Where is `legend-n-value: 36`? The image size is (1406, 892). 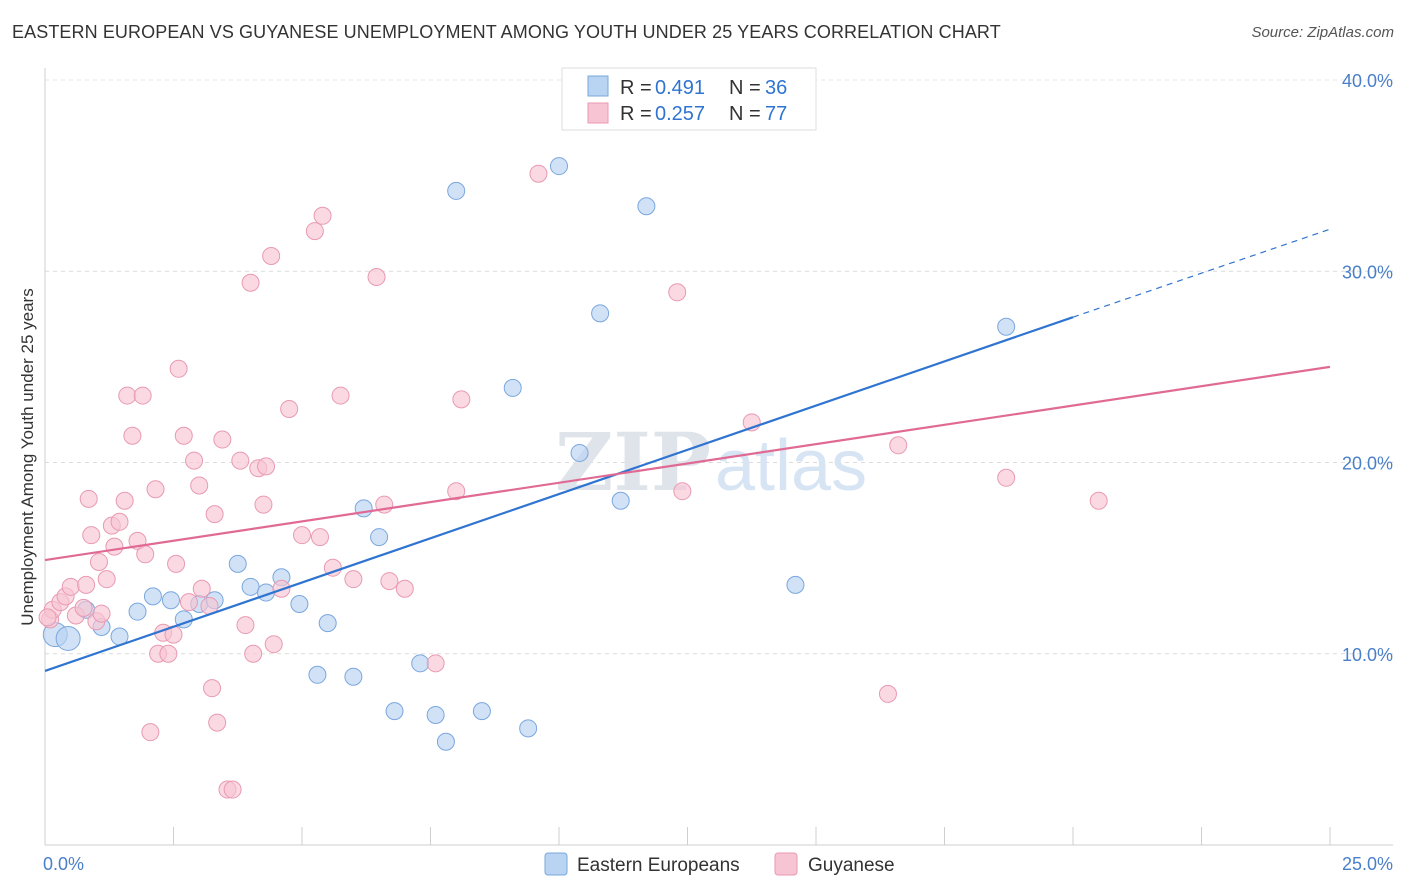
legend-n-value: 36 is located at coordinates (776, 88).